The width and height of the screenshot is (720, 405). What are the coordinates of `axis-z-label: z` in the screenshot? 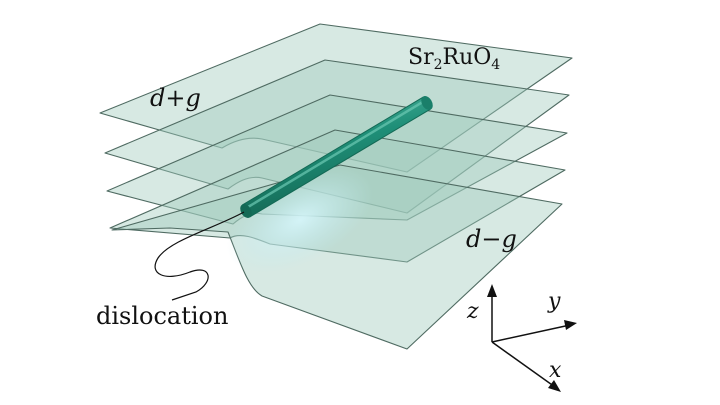 It's located at (472, 311).